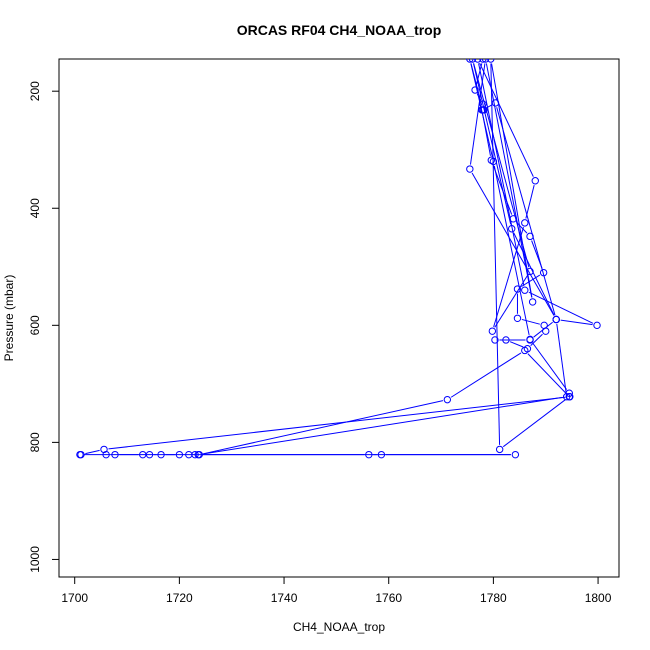 Image resolution: width=650 pixels, height=650 pixels. What do you see at coordinates (336, 591) in the screenshot?
I see `x-axis: 1700 1720 1740 1760 1780 1800` at bounding box center [336, 591].